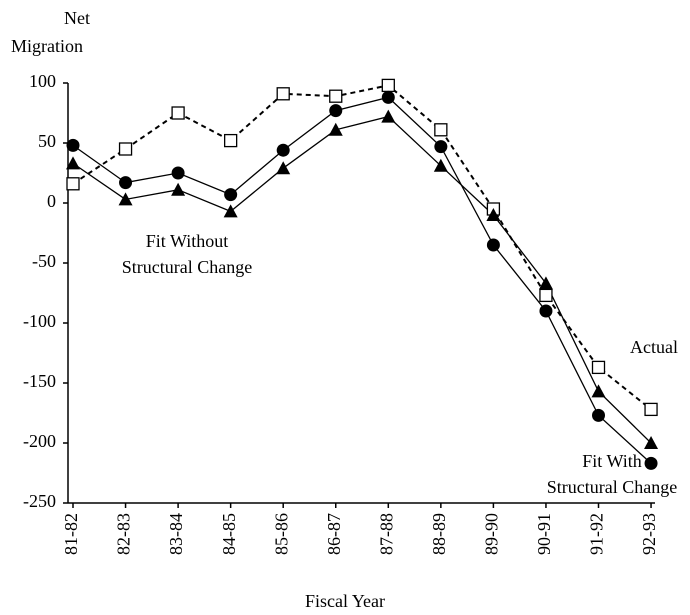  Describe the element at coordinates (39, 441) in the screenshot. I see `y-tick-label: -200` at that location.